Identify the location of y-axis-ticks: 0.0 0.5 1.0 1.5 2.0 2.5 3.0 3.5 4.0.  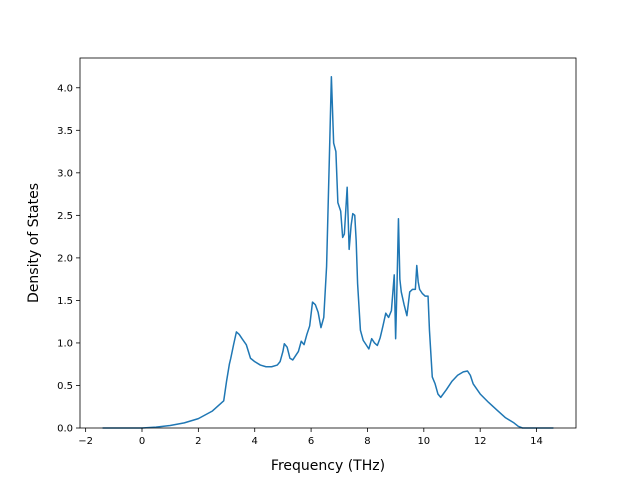
(68, 259).